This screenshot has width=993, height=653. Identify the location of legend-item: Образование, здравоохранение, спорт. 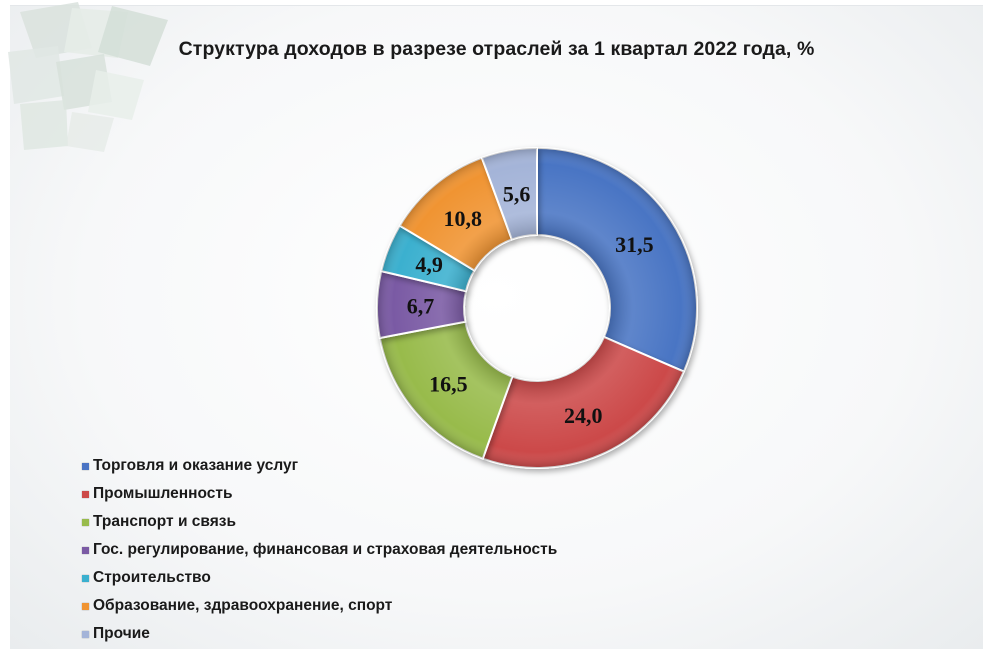
(319, 606).